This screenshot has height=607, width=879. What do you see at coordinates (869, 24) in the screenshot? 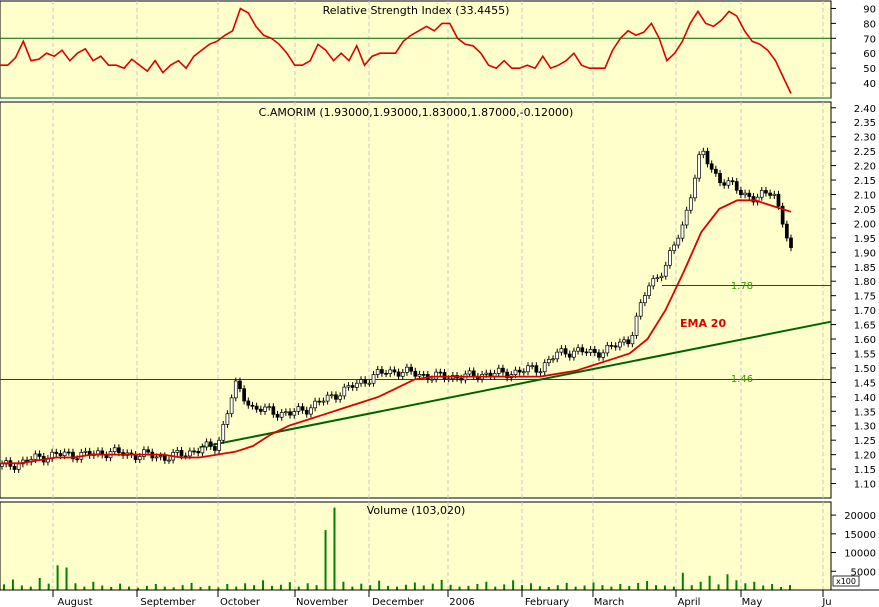
I see `y-tick-label: 80` at bounding box center [869, 24].